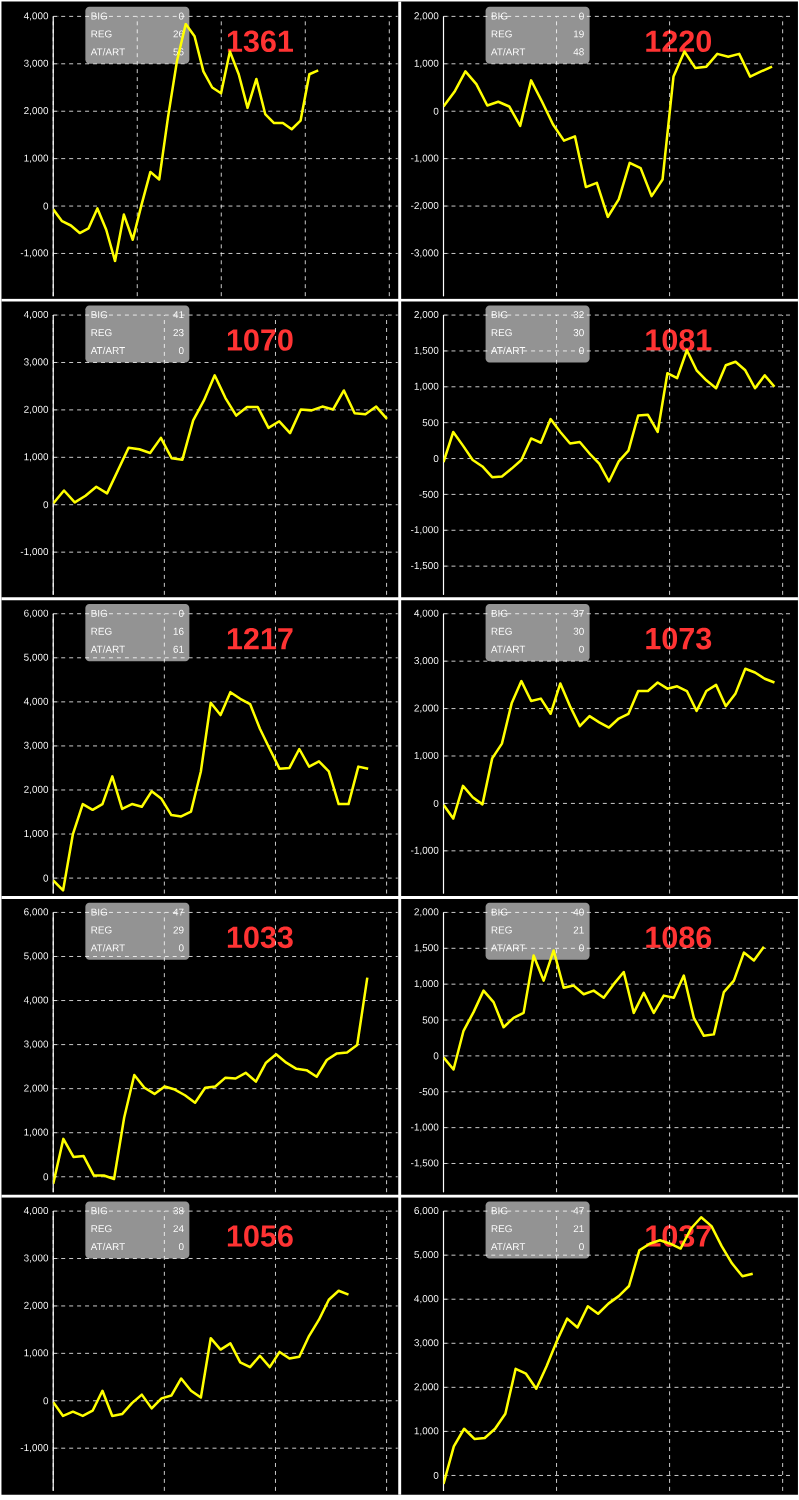 The image size is (799, 1500). Describe the element at coordinates (424, 206) in the screenshot. I see `y-tick-label: -2,000` at that location.